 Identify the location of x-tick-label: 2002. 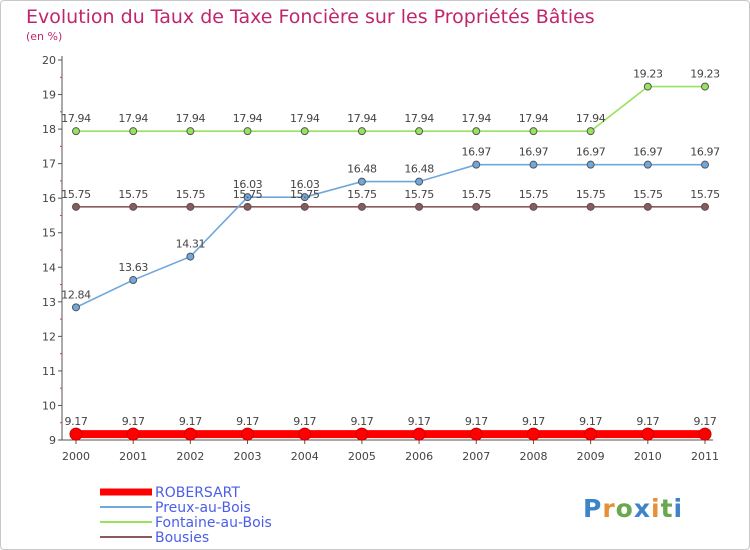
(190, 456).